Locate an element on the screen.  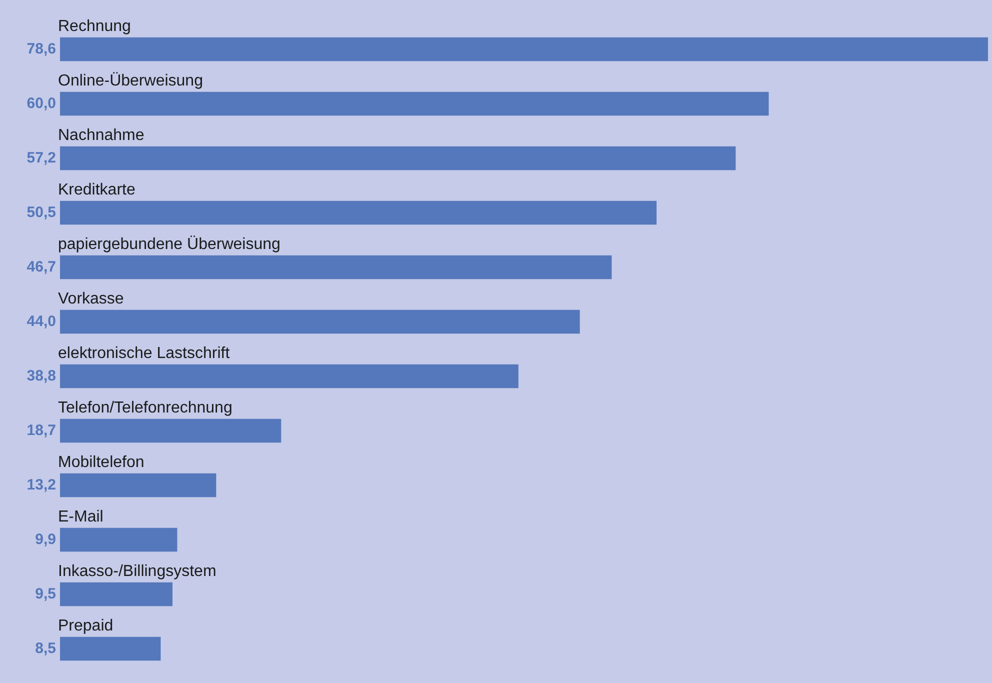
data-label: 50,5 is located at coordinates (41, 212).